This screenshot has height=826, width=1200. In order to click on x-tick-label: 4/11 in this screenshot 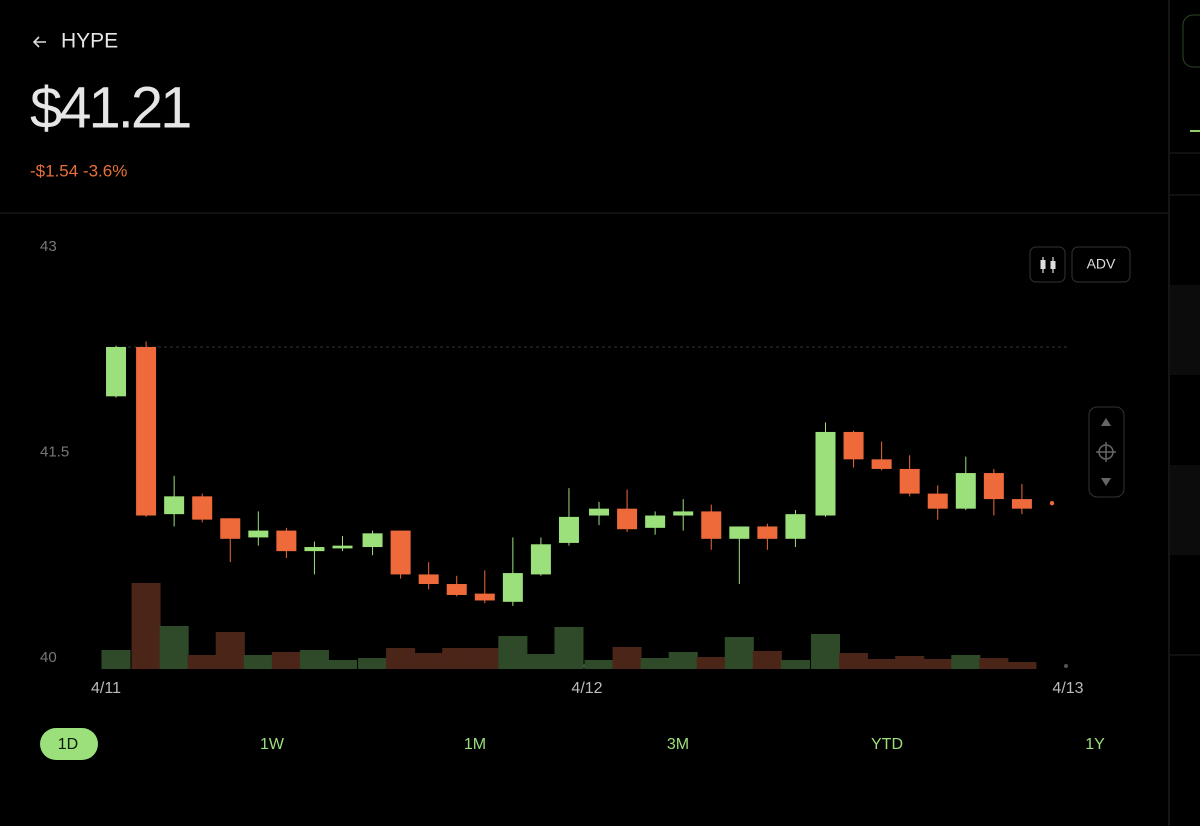, I will do `click(106, 688)`.